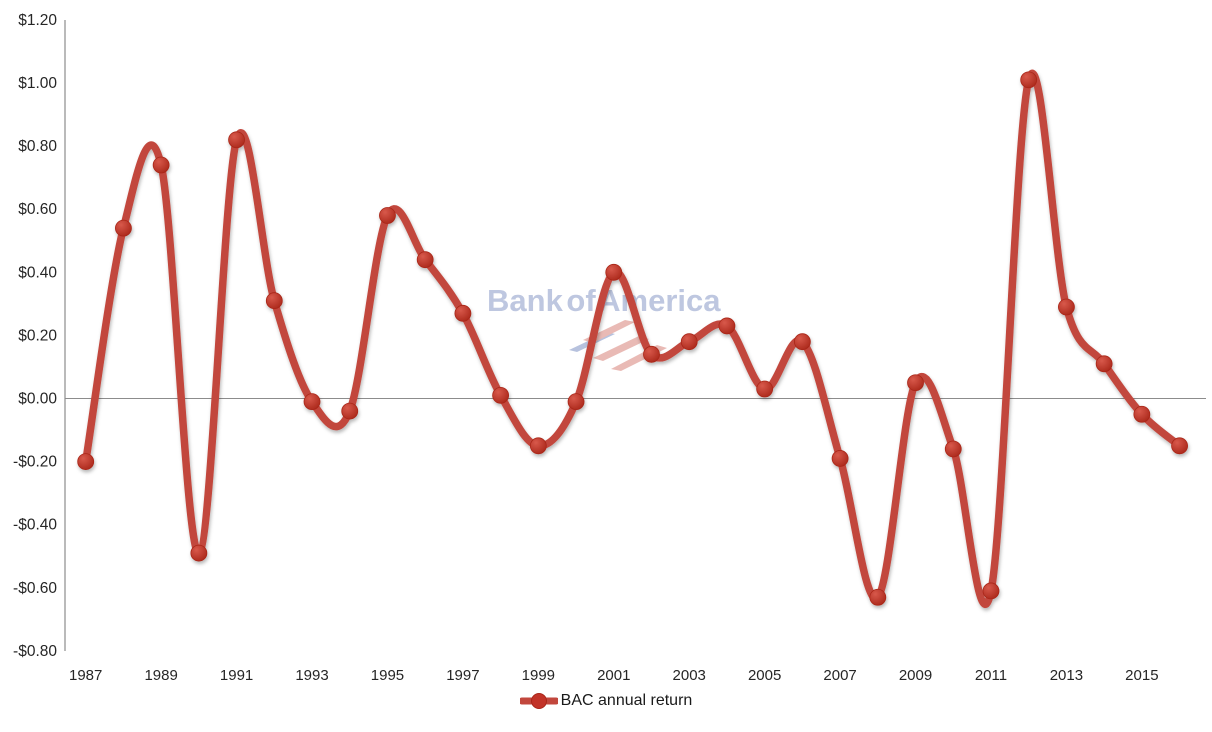 The width and height of the screenshot is (1212, 732). What do you see at coordinates (85, 675) in the screenshot?
I see `x-axis-tick-label: 1987` at bounding box center [85, 675].